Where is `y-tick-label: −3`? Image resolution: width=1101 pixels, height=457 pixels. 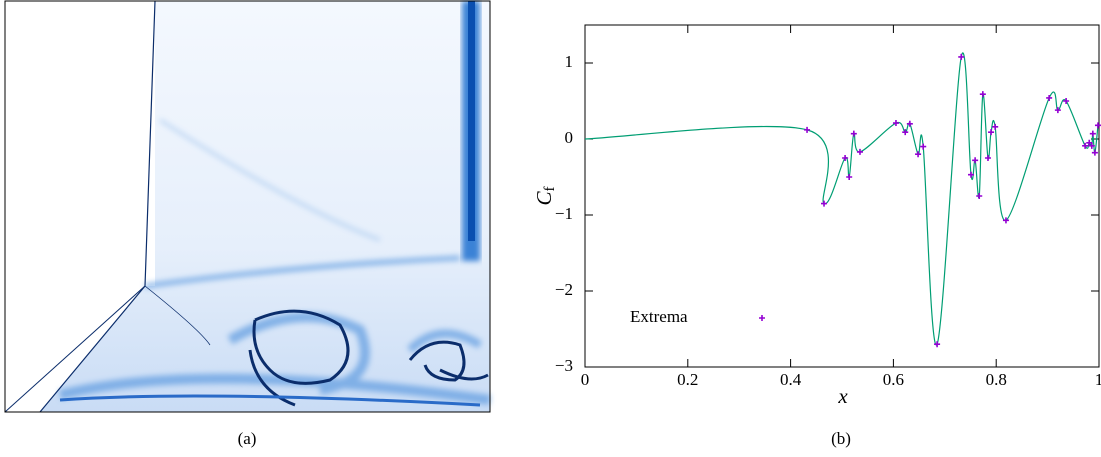 y-tick-label: −3 is located at coordinates (564, 365).